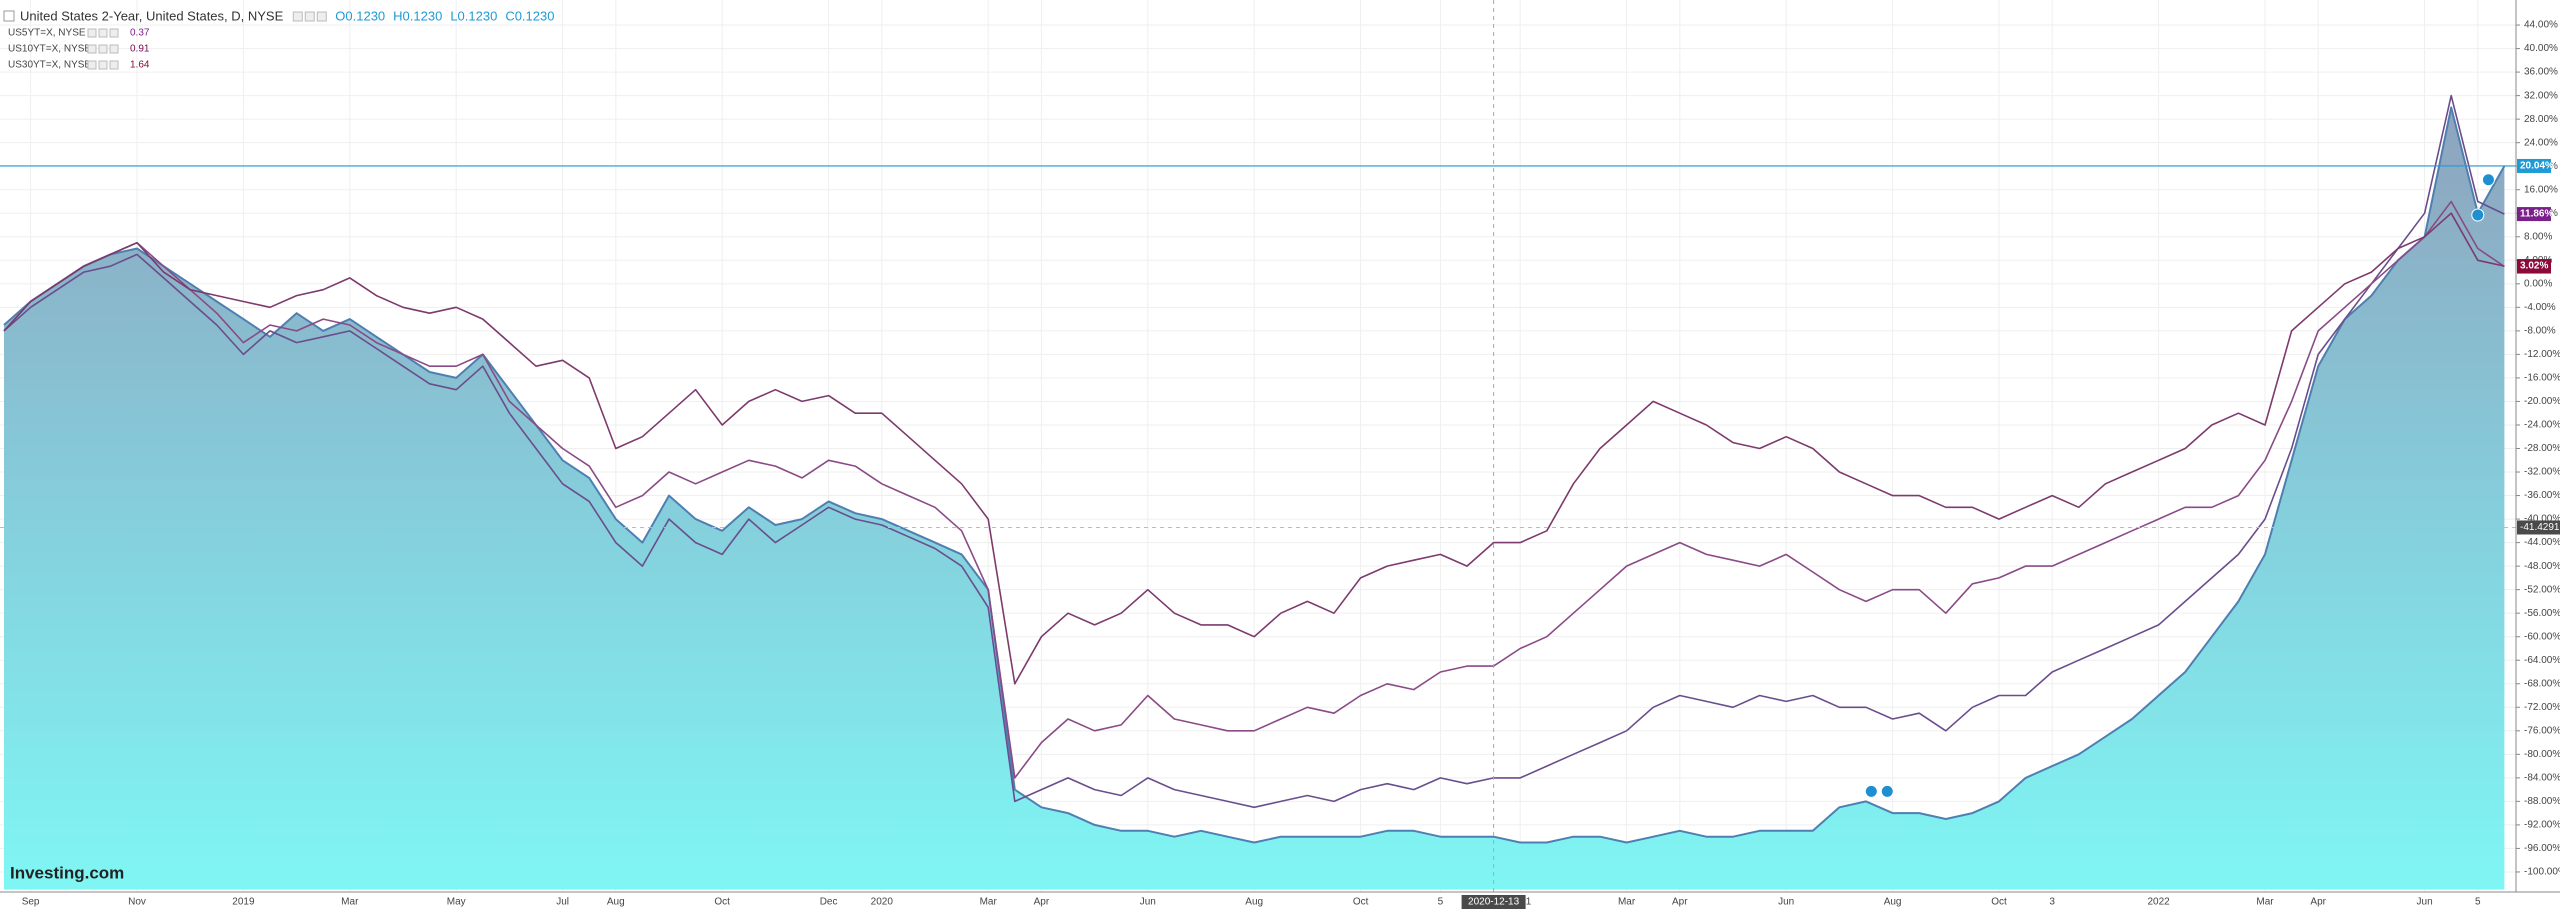 Image resolution: width=2560 pixels, height=910 pixels. I want to click on y-tick-label: -4.00%, so click(2540, 307).